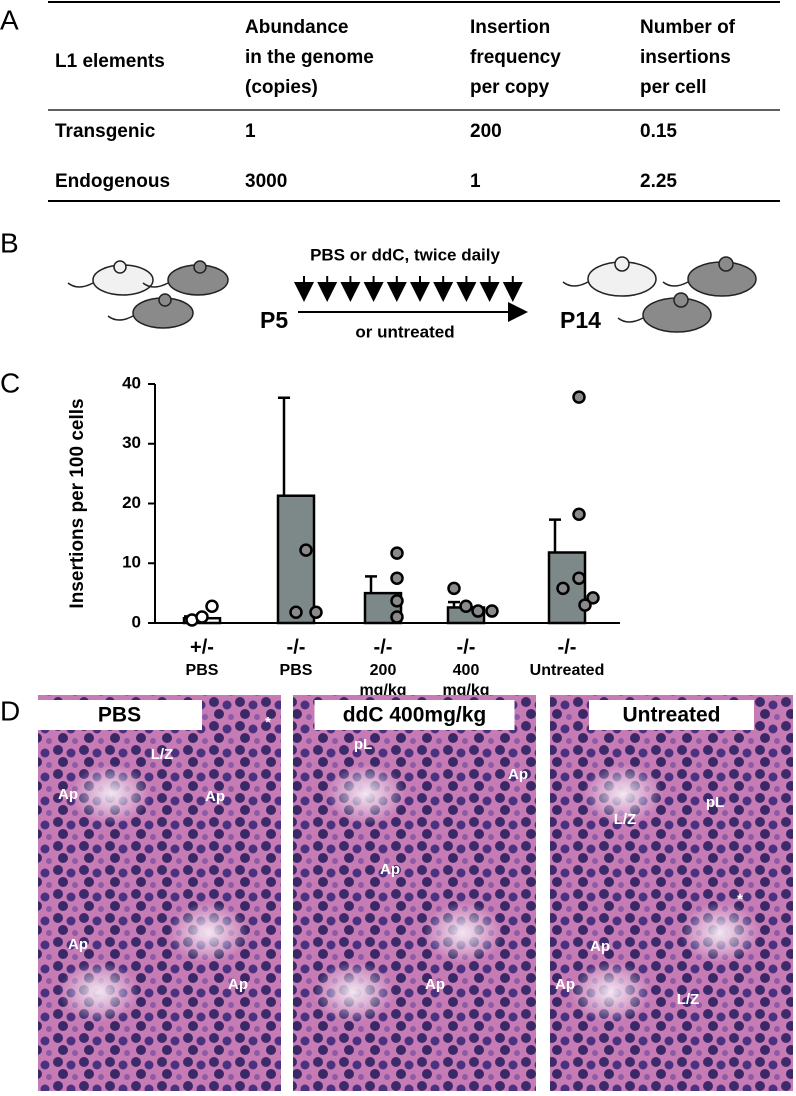  I want to click on table-cell: 2.25, so click(658, 181).